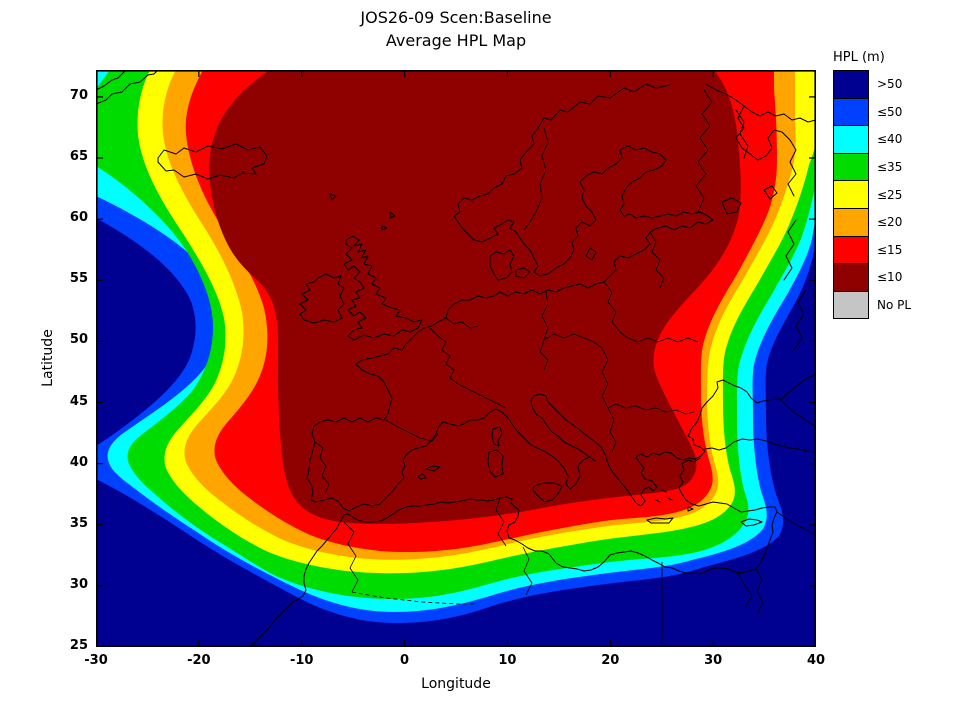 The image size is (960, 720). What do you see at coordinates (127, 87) in the screenshot?
I see `coastline-greenland` at bounding box center [127, 87].